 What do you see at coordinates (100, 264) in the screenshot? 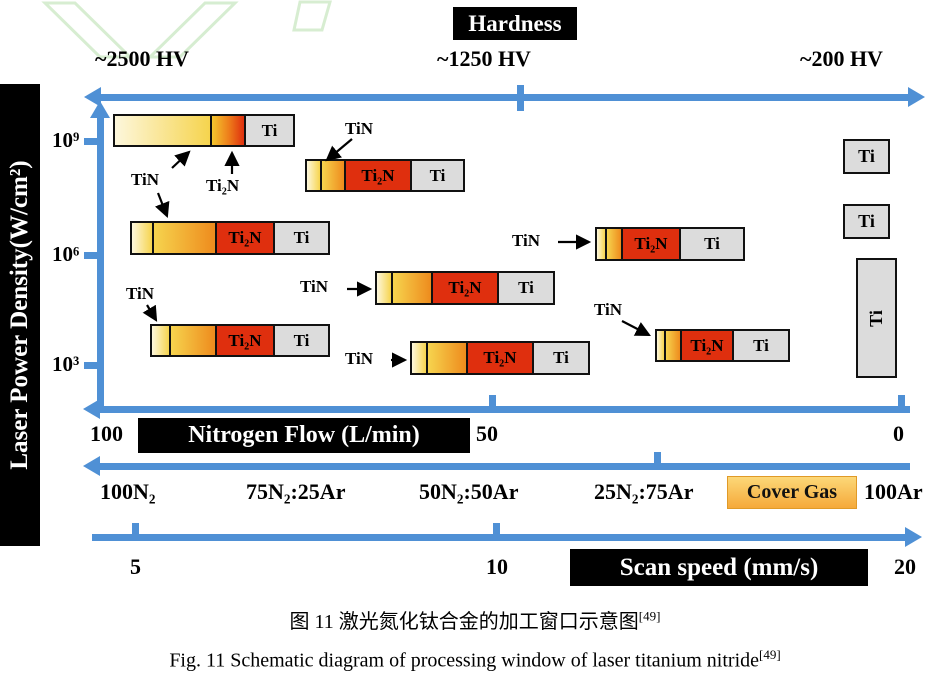
I see `power-axis-line` at bounding box center [100, 264].